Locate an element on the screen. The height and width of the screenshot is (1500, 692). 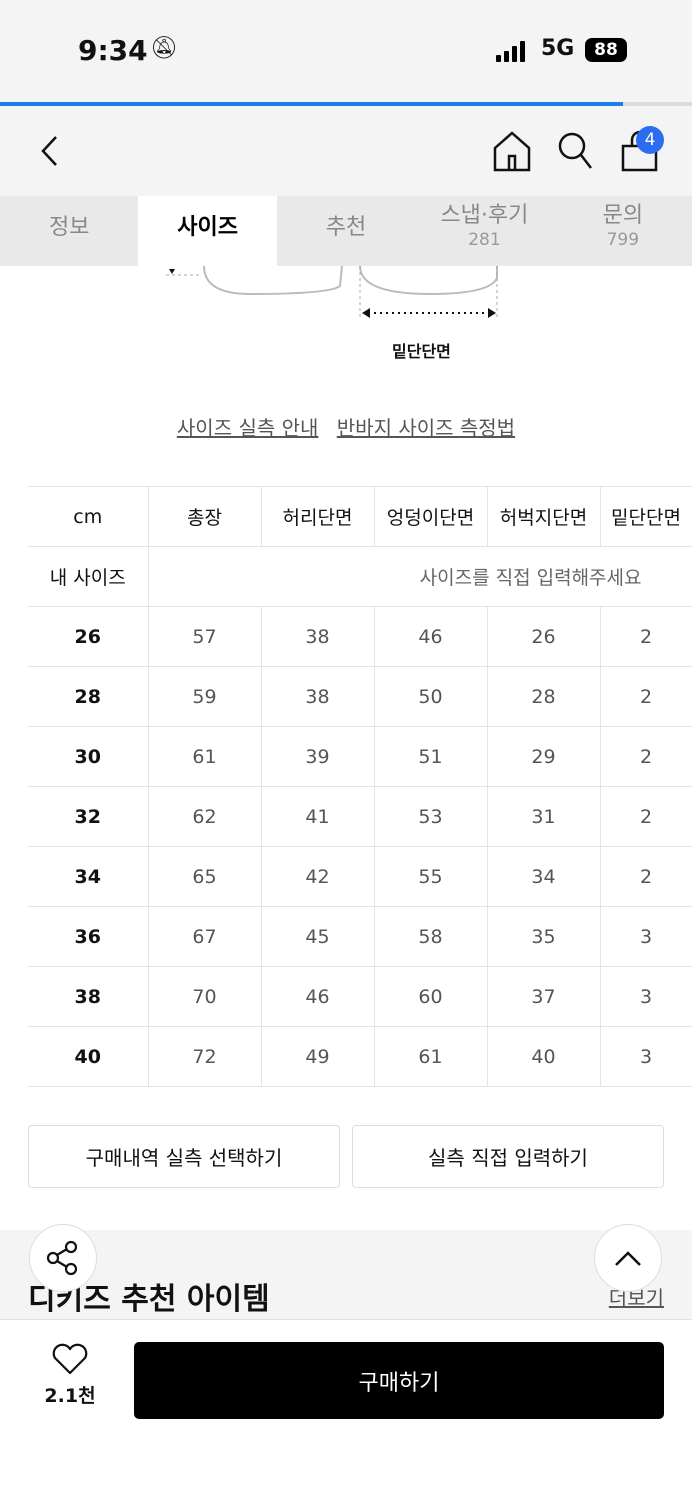
size-label: 38 is located at coordinates (88, 996).